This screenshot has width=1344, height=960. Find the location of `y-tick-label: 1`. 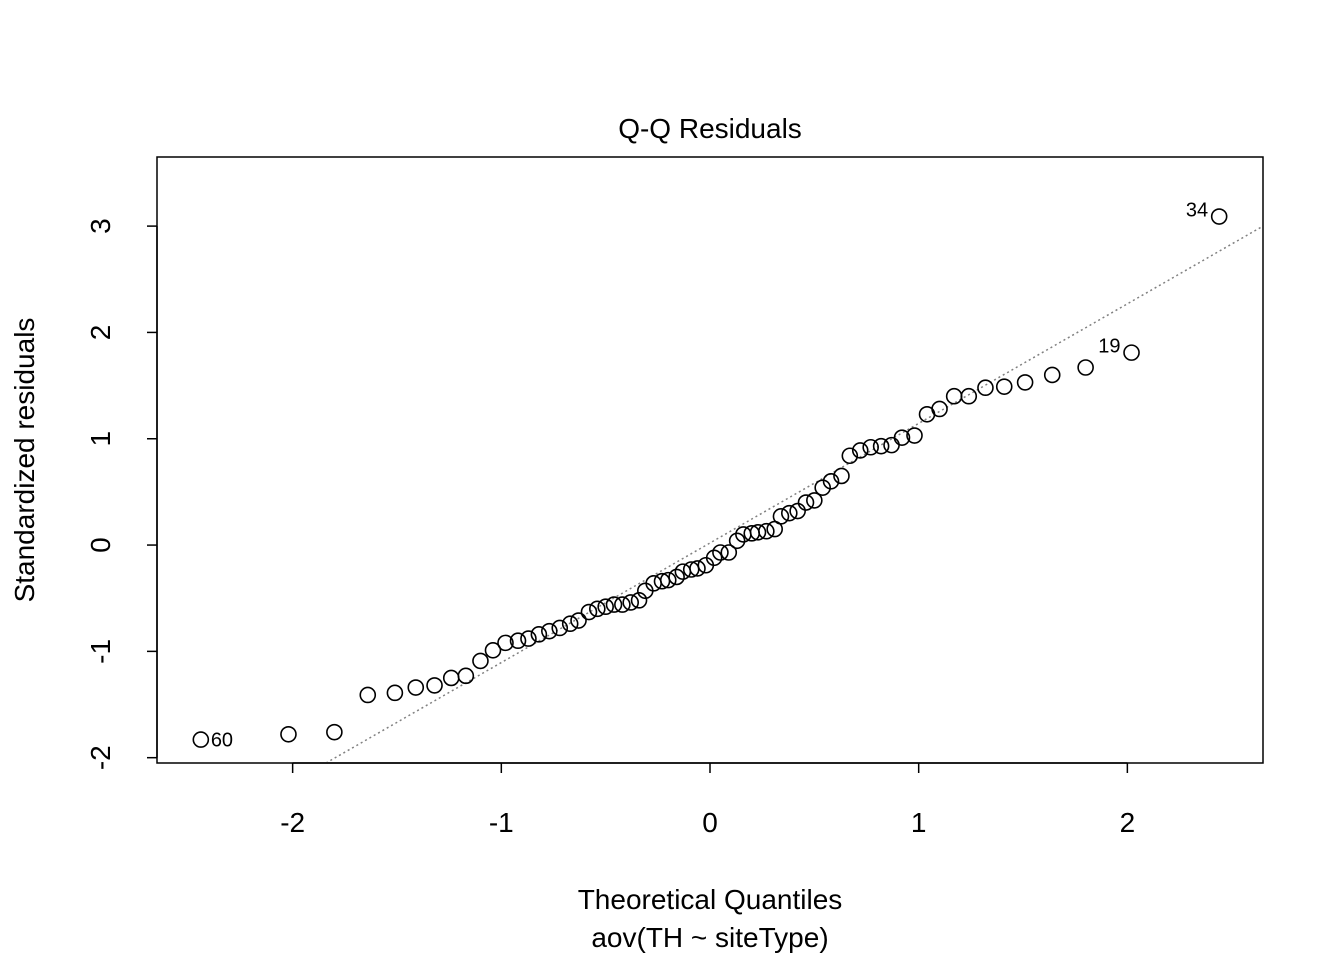

y-tick-label: 1 is located at coordinates (100, 439).